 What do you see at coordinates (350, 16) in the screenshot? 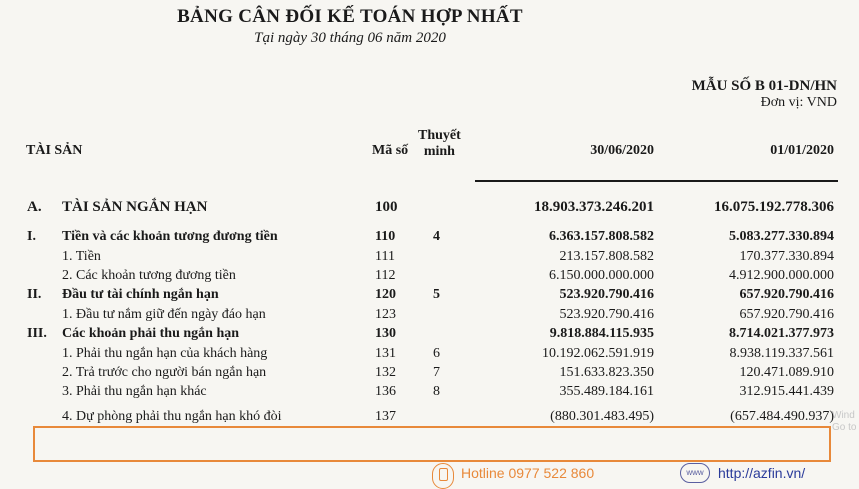
I see `report-title: BẢNG CÂN ĐỐI KẾ TOÁN HỢP NHẤT` at bounding box center [350, 16].